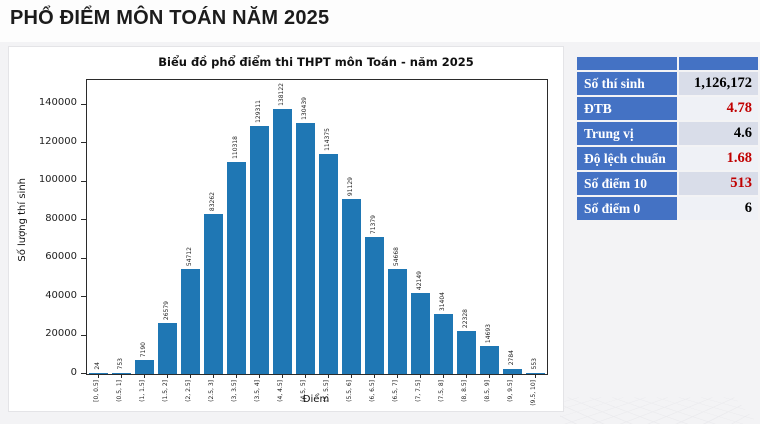  What do you see at coordinates (189, 256) in the screenshot?
I see `bar-value-label: 54712` at bounding box center [189, 256].